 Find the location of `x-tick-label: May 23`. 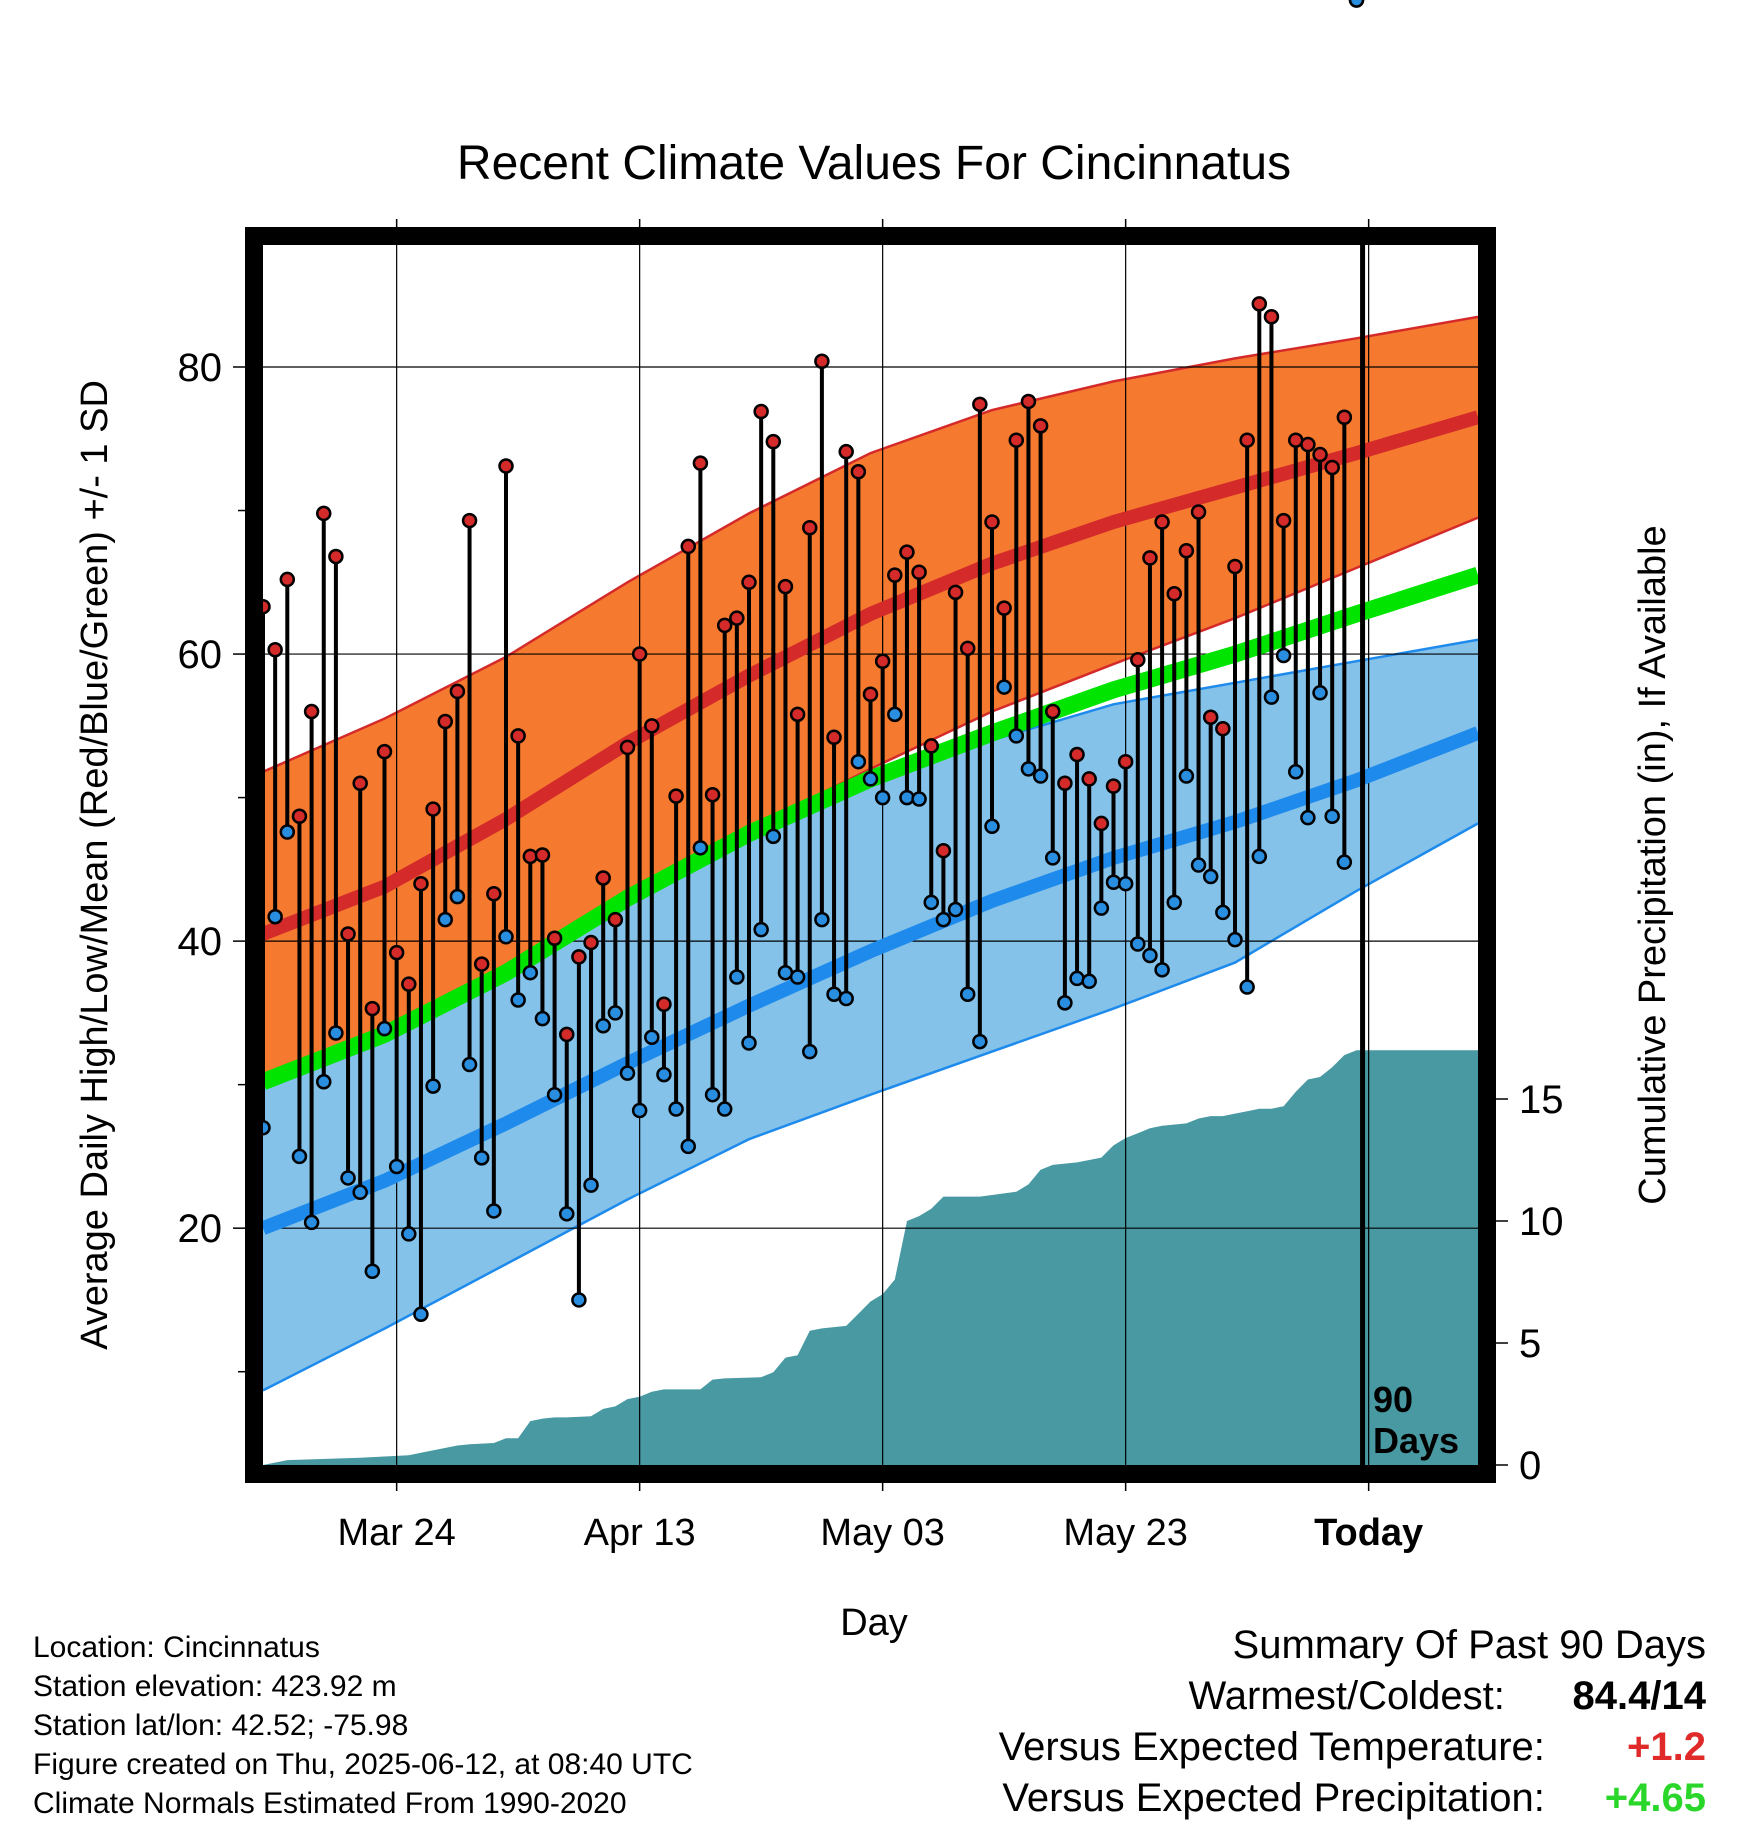

x-tick-label: May 23 is located at coordinates (1125, 1533).